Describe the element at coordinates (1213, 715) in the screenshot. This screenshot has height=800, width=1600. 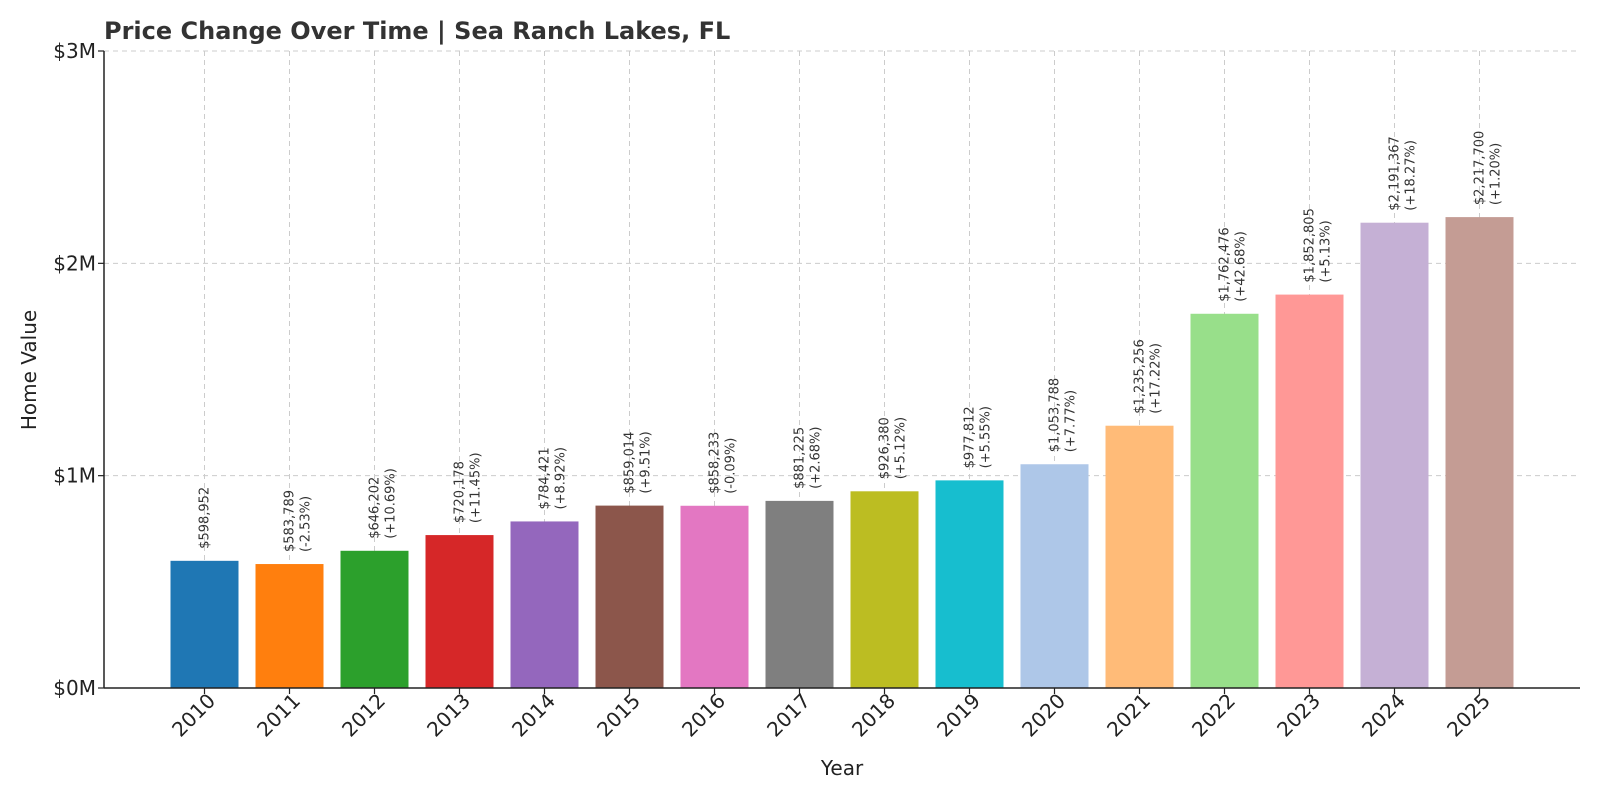
I see `x-tick-label: 2022` at that location.